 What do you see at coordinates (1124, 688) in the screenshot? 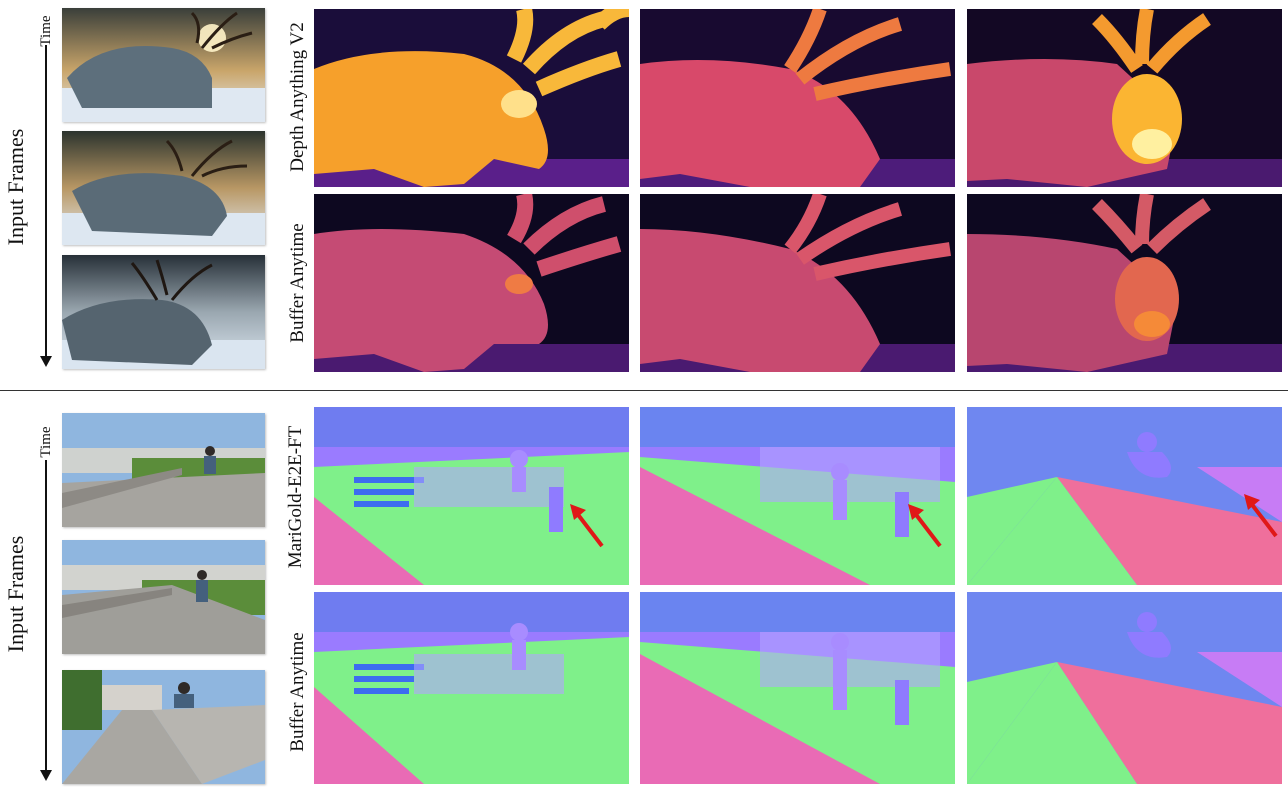
I see `normal-panel-r2-c3` at bounding box center [1124, 688].